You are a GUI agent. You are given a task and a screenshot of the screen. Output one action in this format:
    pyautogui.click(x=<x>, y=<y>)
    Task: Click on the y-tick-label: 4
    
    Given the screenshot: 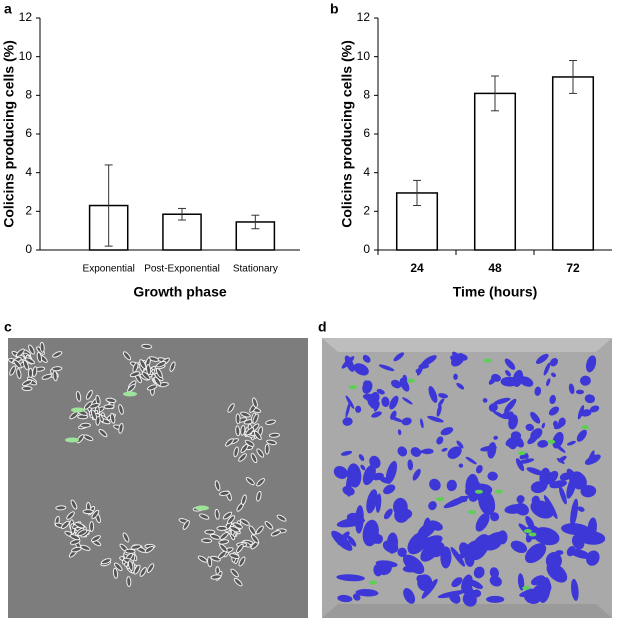 What is the action you would take?
    pyautogui.click(x=28, y=172)
    